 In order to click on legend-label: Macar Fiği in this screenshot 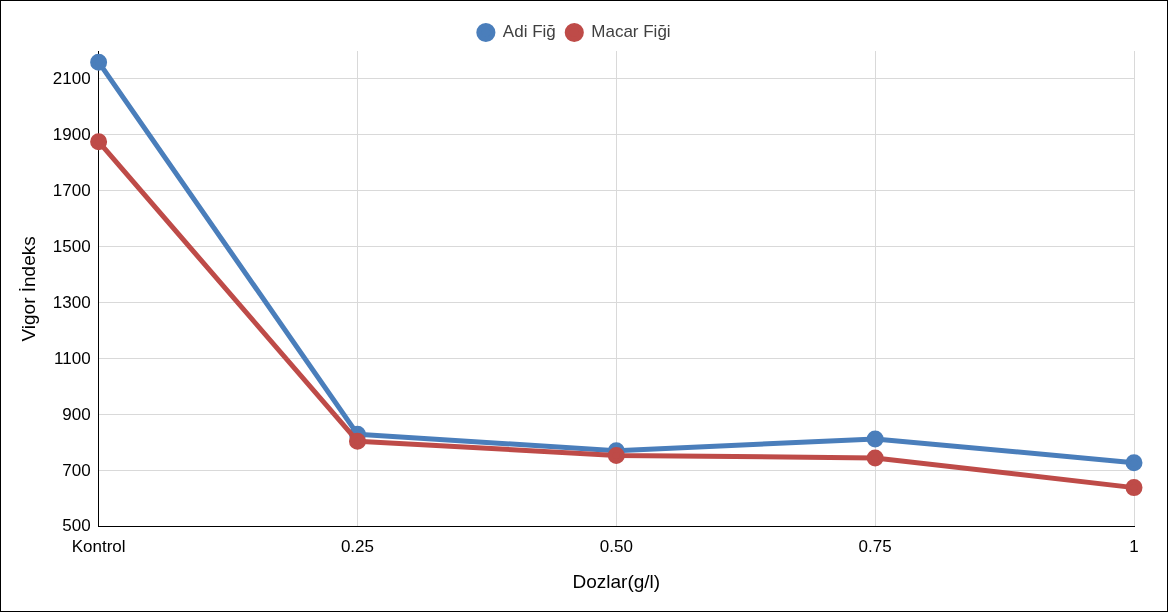, I will do `click(631, 32)`.